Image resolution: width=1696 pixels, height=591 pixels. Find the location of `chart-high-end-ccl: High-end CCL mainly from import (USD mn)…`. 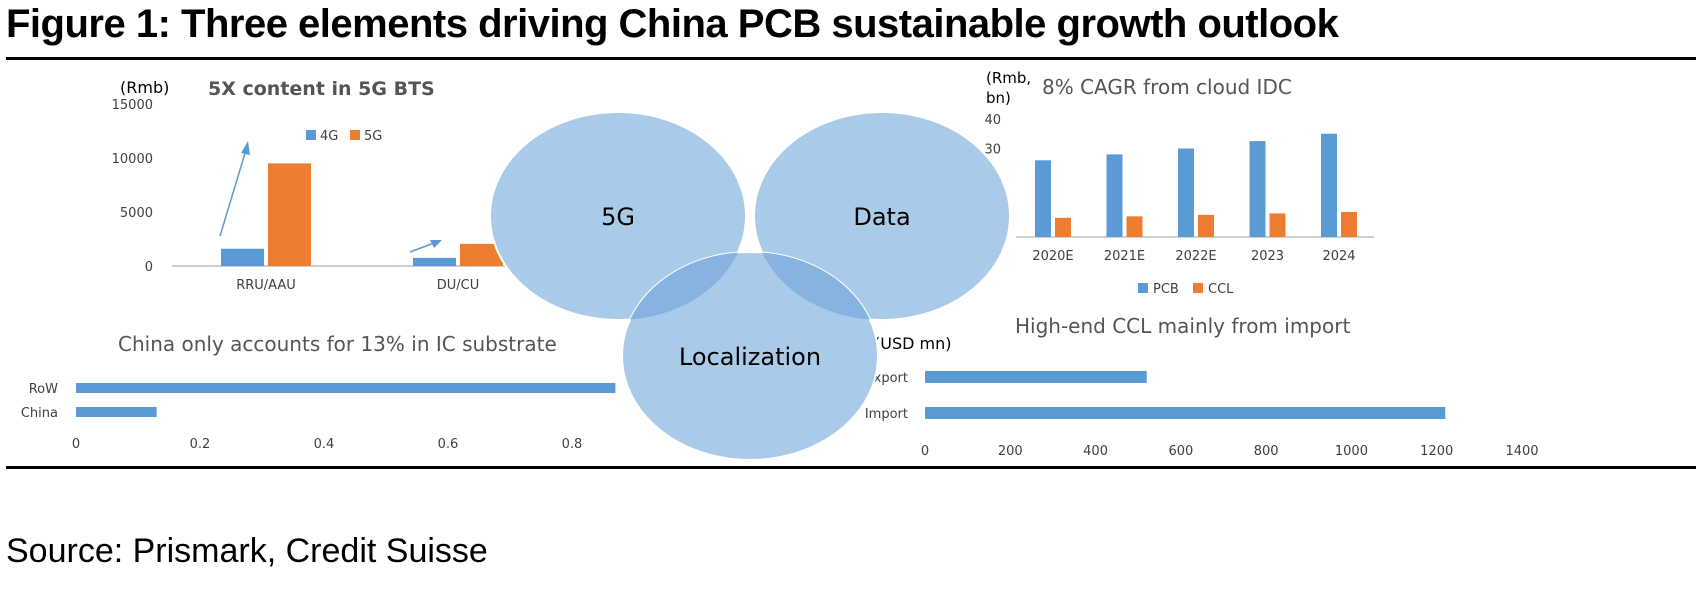

chart-high-end-ccl: High-end CCL mainly from import (USD mn)… is located at coordinates (1202, 386).